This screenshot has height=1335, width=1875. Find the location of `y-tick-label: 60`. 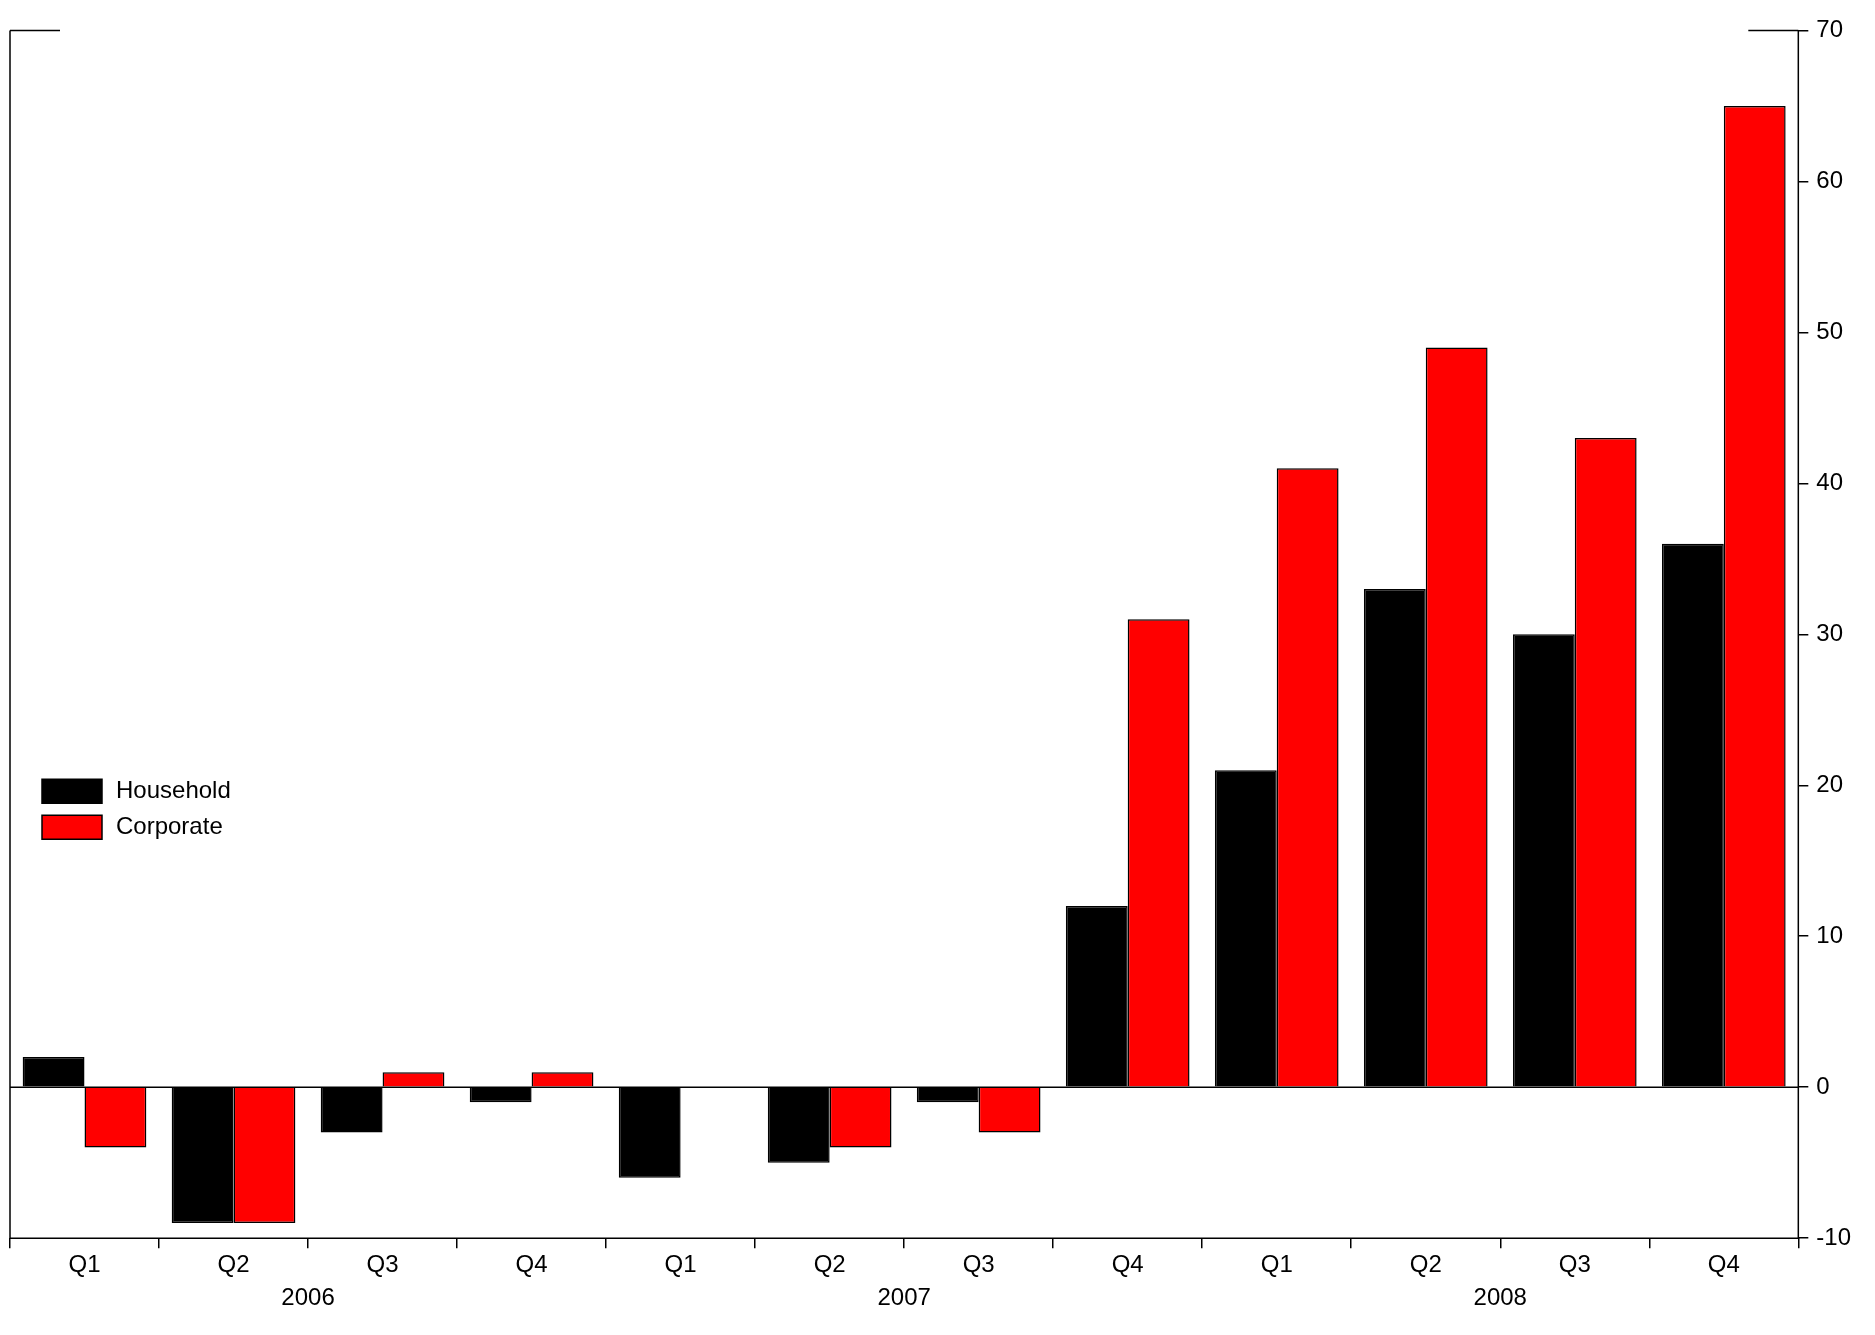

y-tick-label: 60 is located at coordinates (1830, 179).